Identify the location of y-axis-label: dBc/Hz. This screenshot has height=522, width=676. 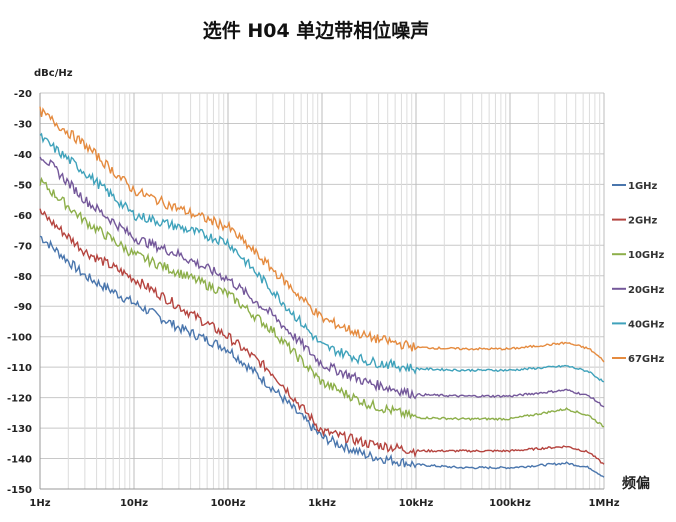
(53, 73).